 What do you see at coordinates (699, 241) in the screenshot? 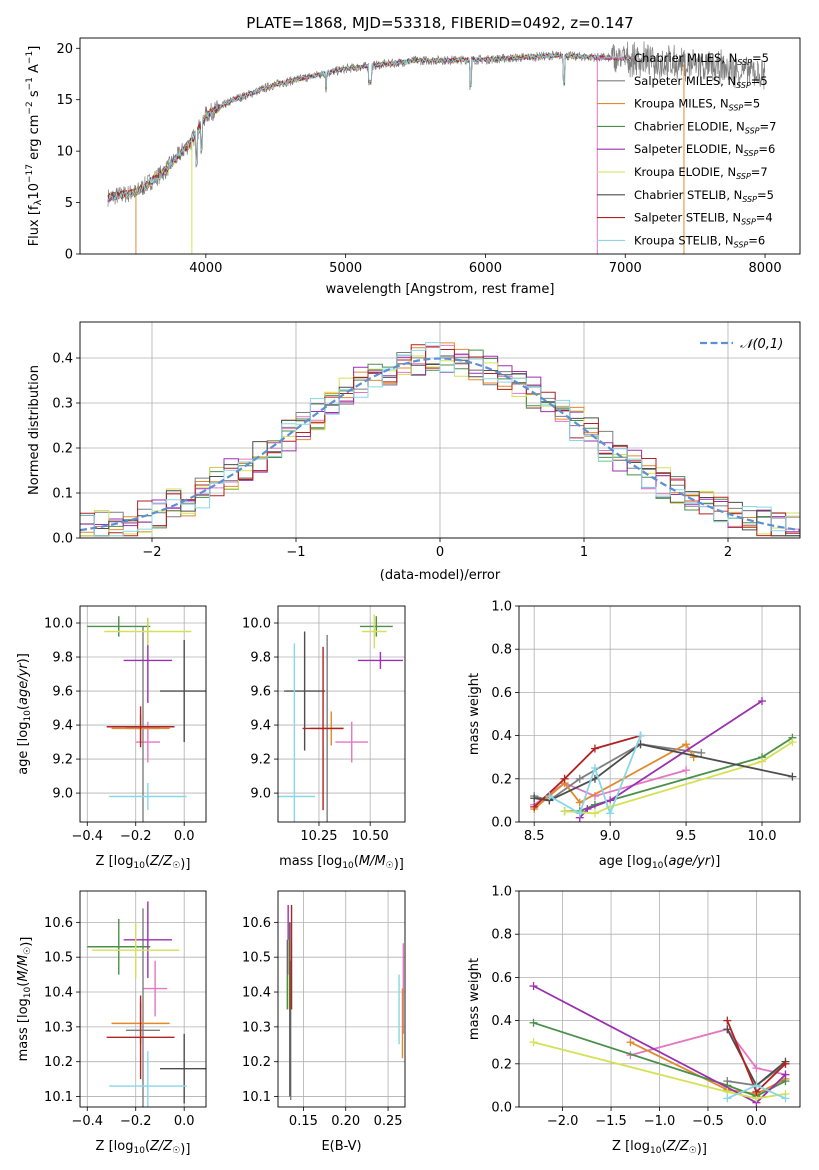
I see `legend-label: Kroupa STELIB, NSSP=6` at bounding box center [699, 241].